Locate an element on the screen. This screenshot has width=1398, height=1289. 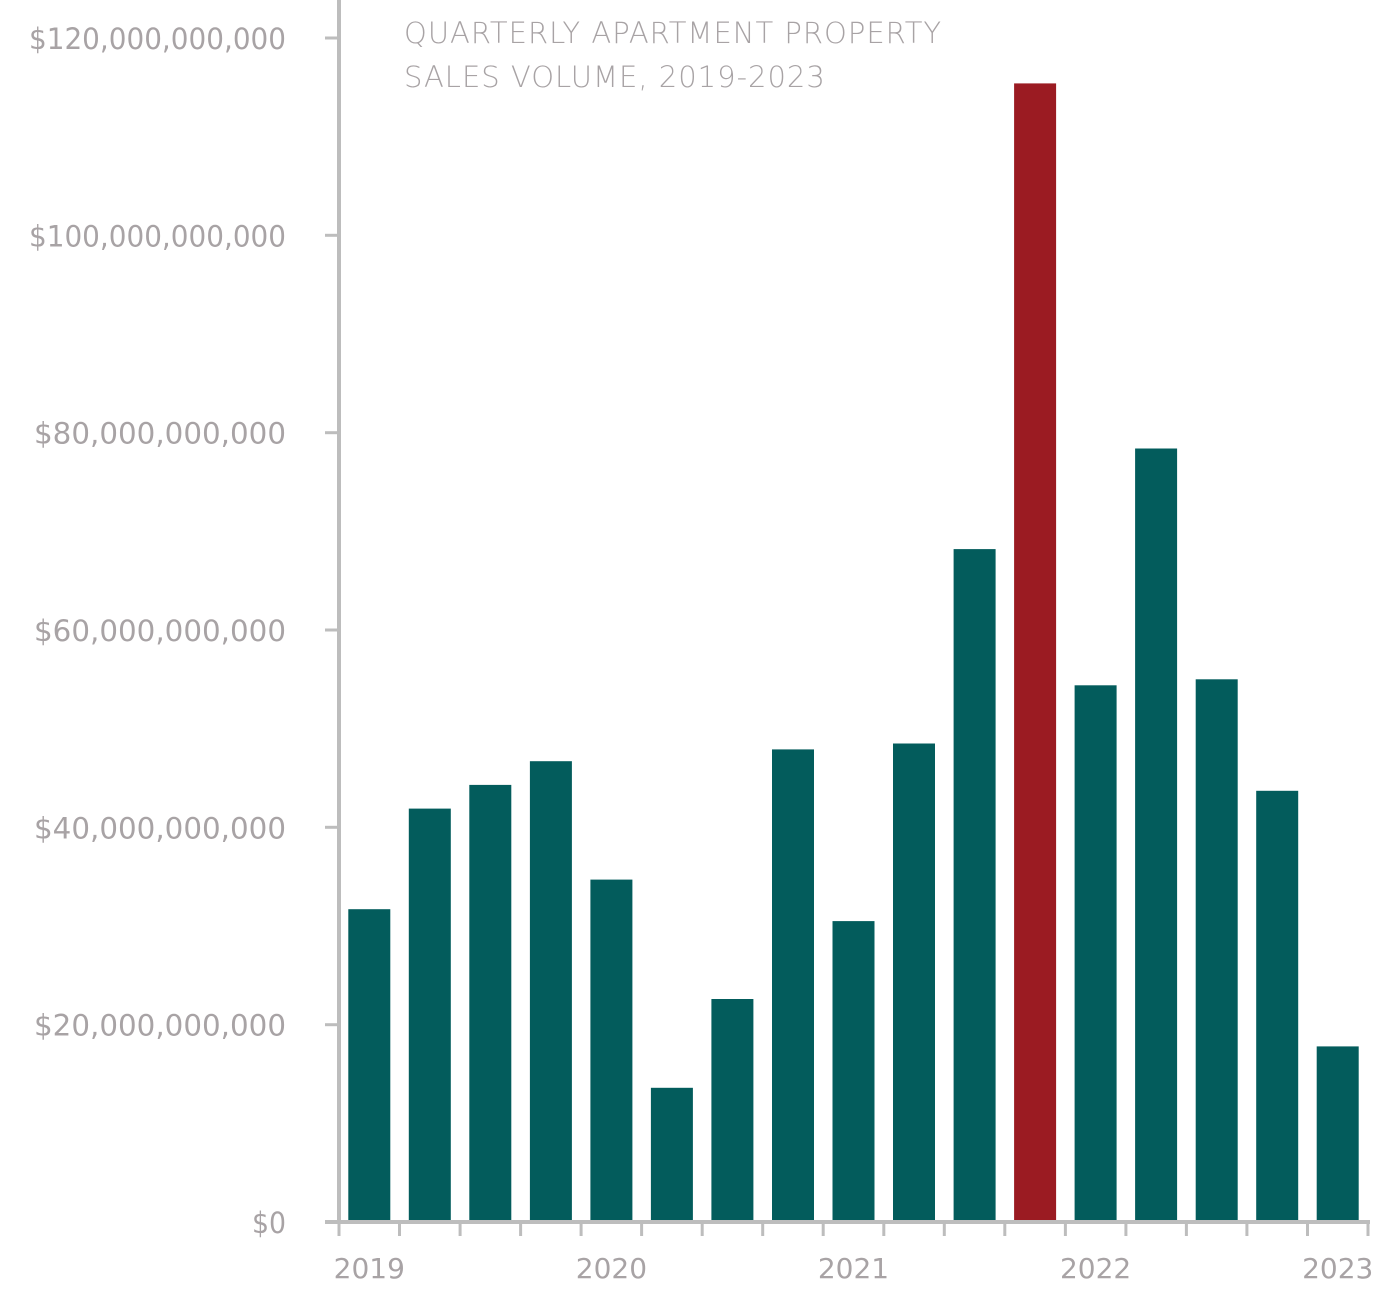
y-tick-label: $0 is located at coordinates (269, 1223).